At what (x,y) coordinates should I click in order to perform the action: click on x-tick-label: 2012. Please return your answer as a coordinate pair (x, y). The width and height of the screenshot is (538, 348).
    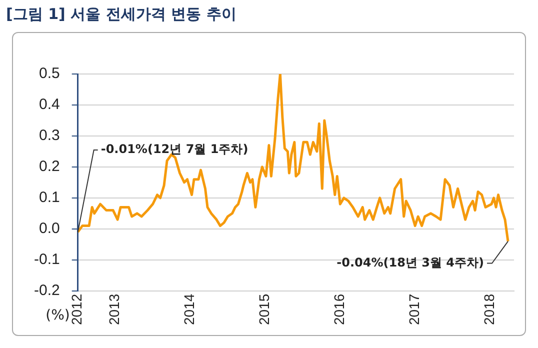
    Looking at the image, I should click on (76, 310).